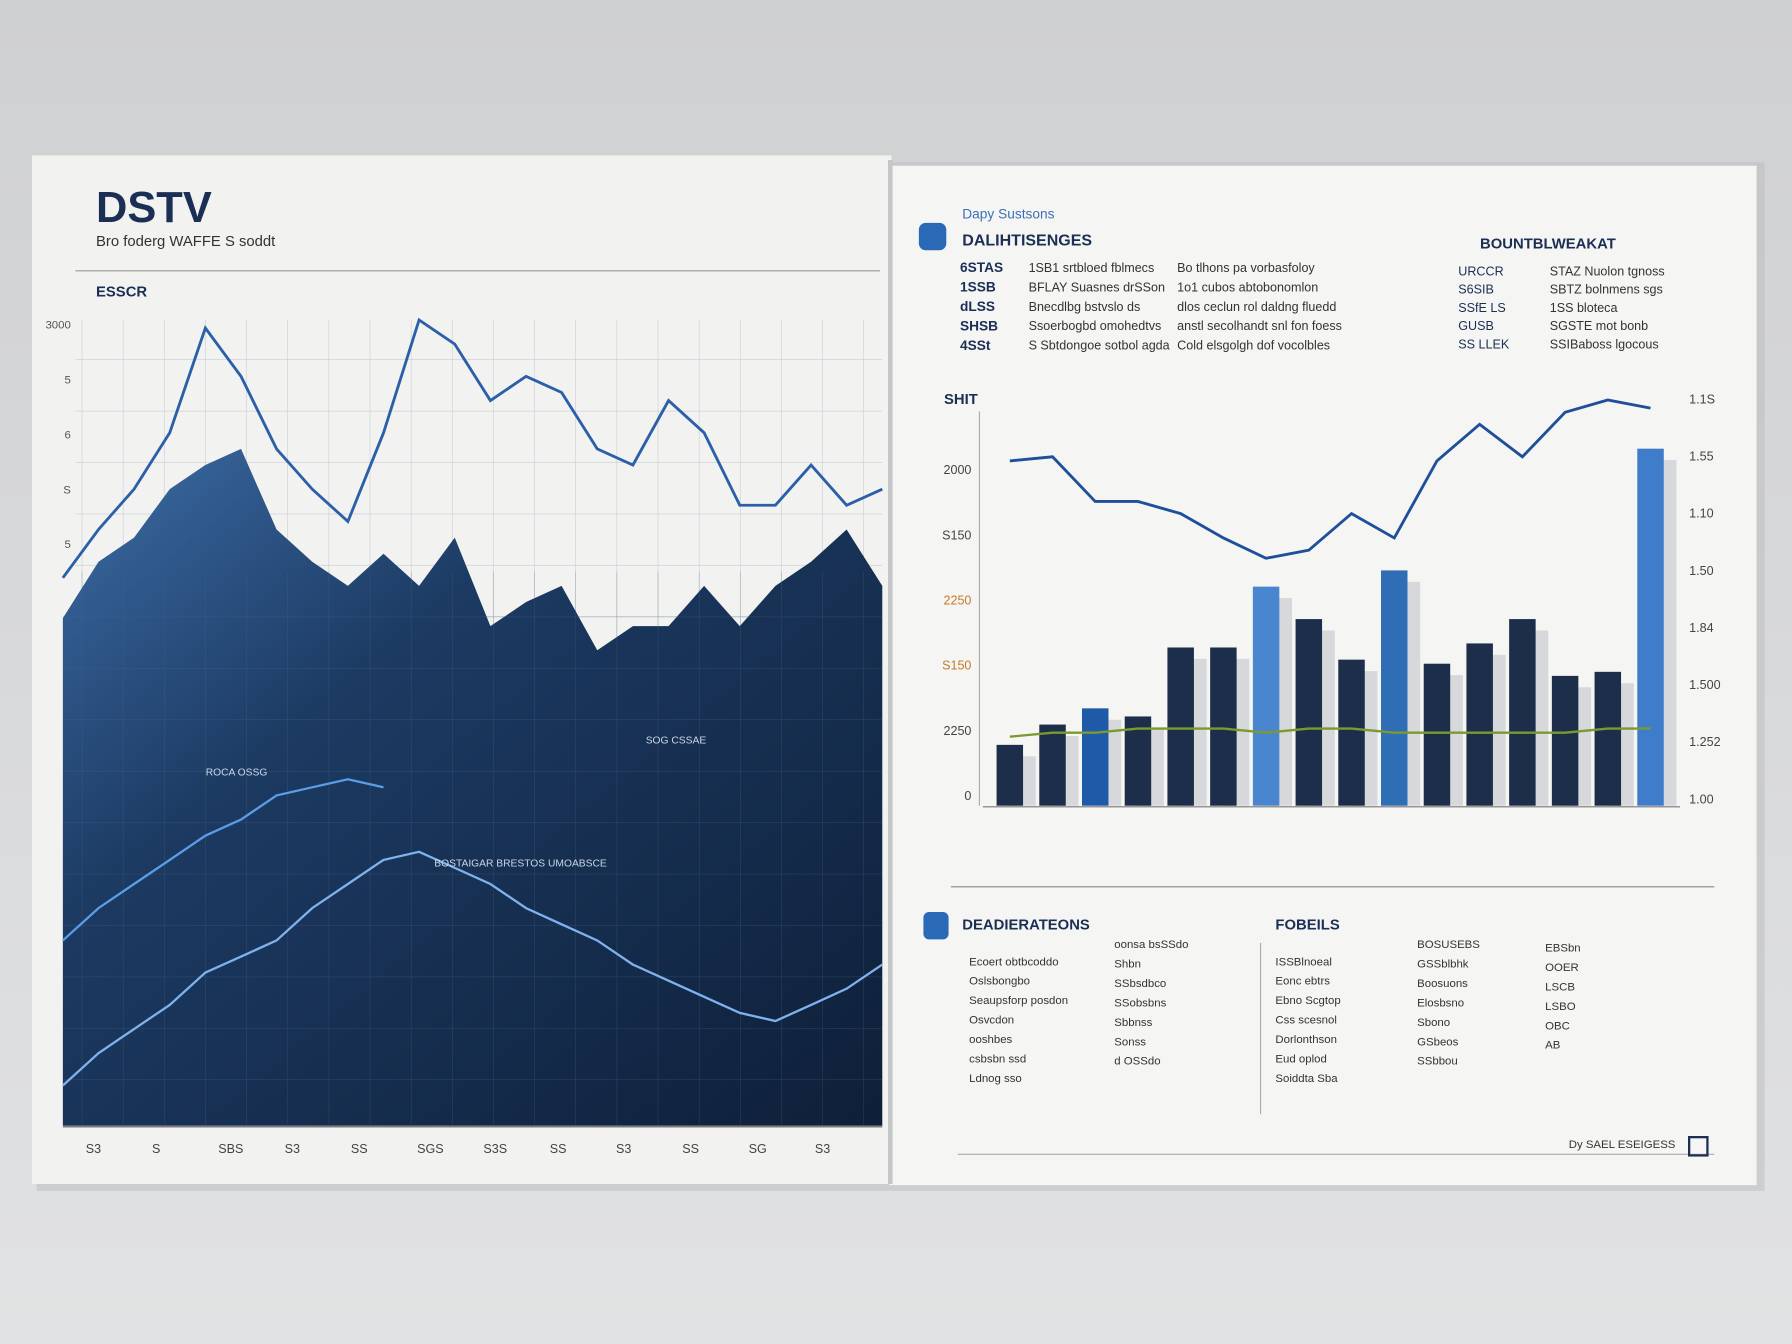  I want to click on label: S Sbtdongoe sotbol agda, so click(1099, 346).